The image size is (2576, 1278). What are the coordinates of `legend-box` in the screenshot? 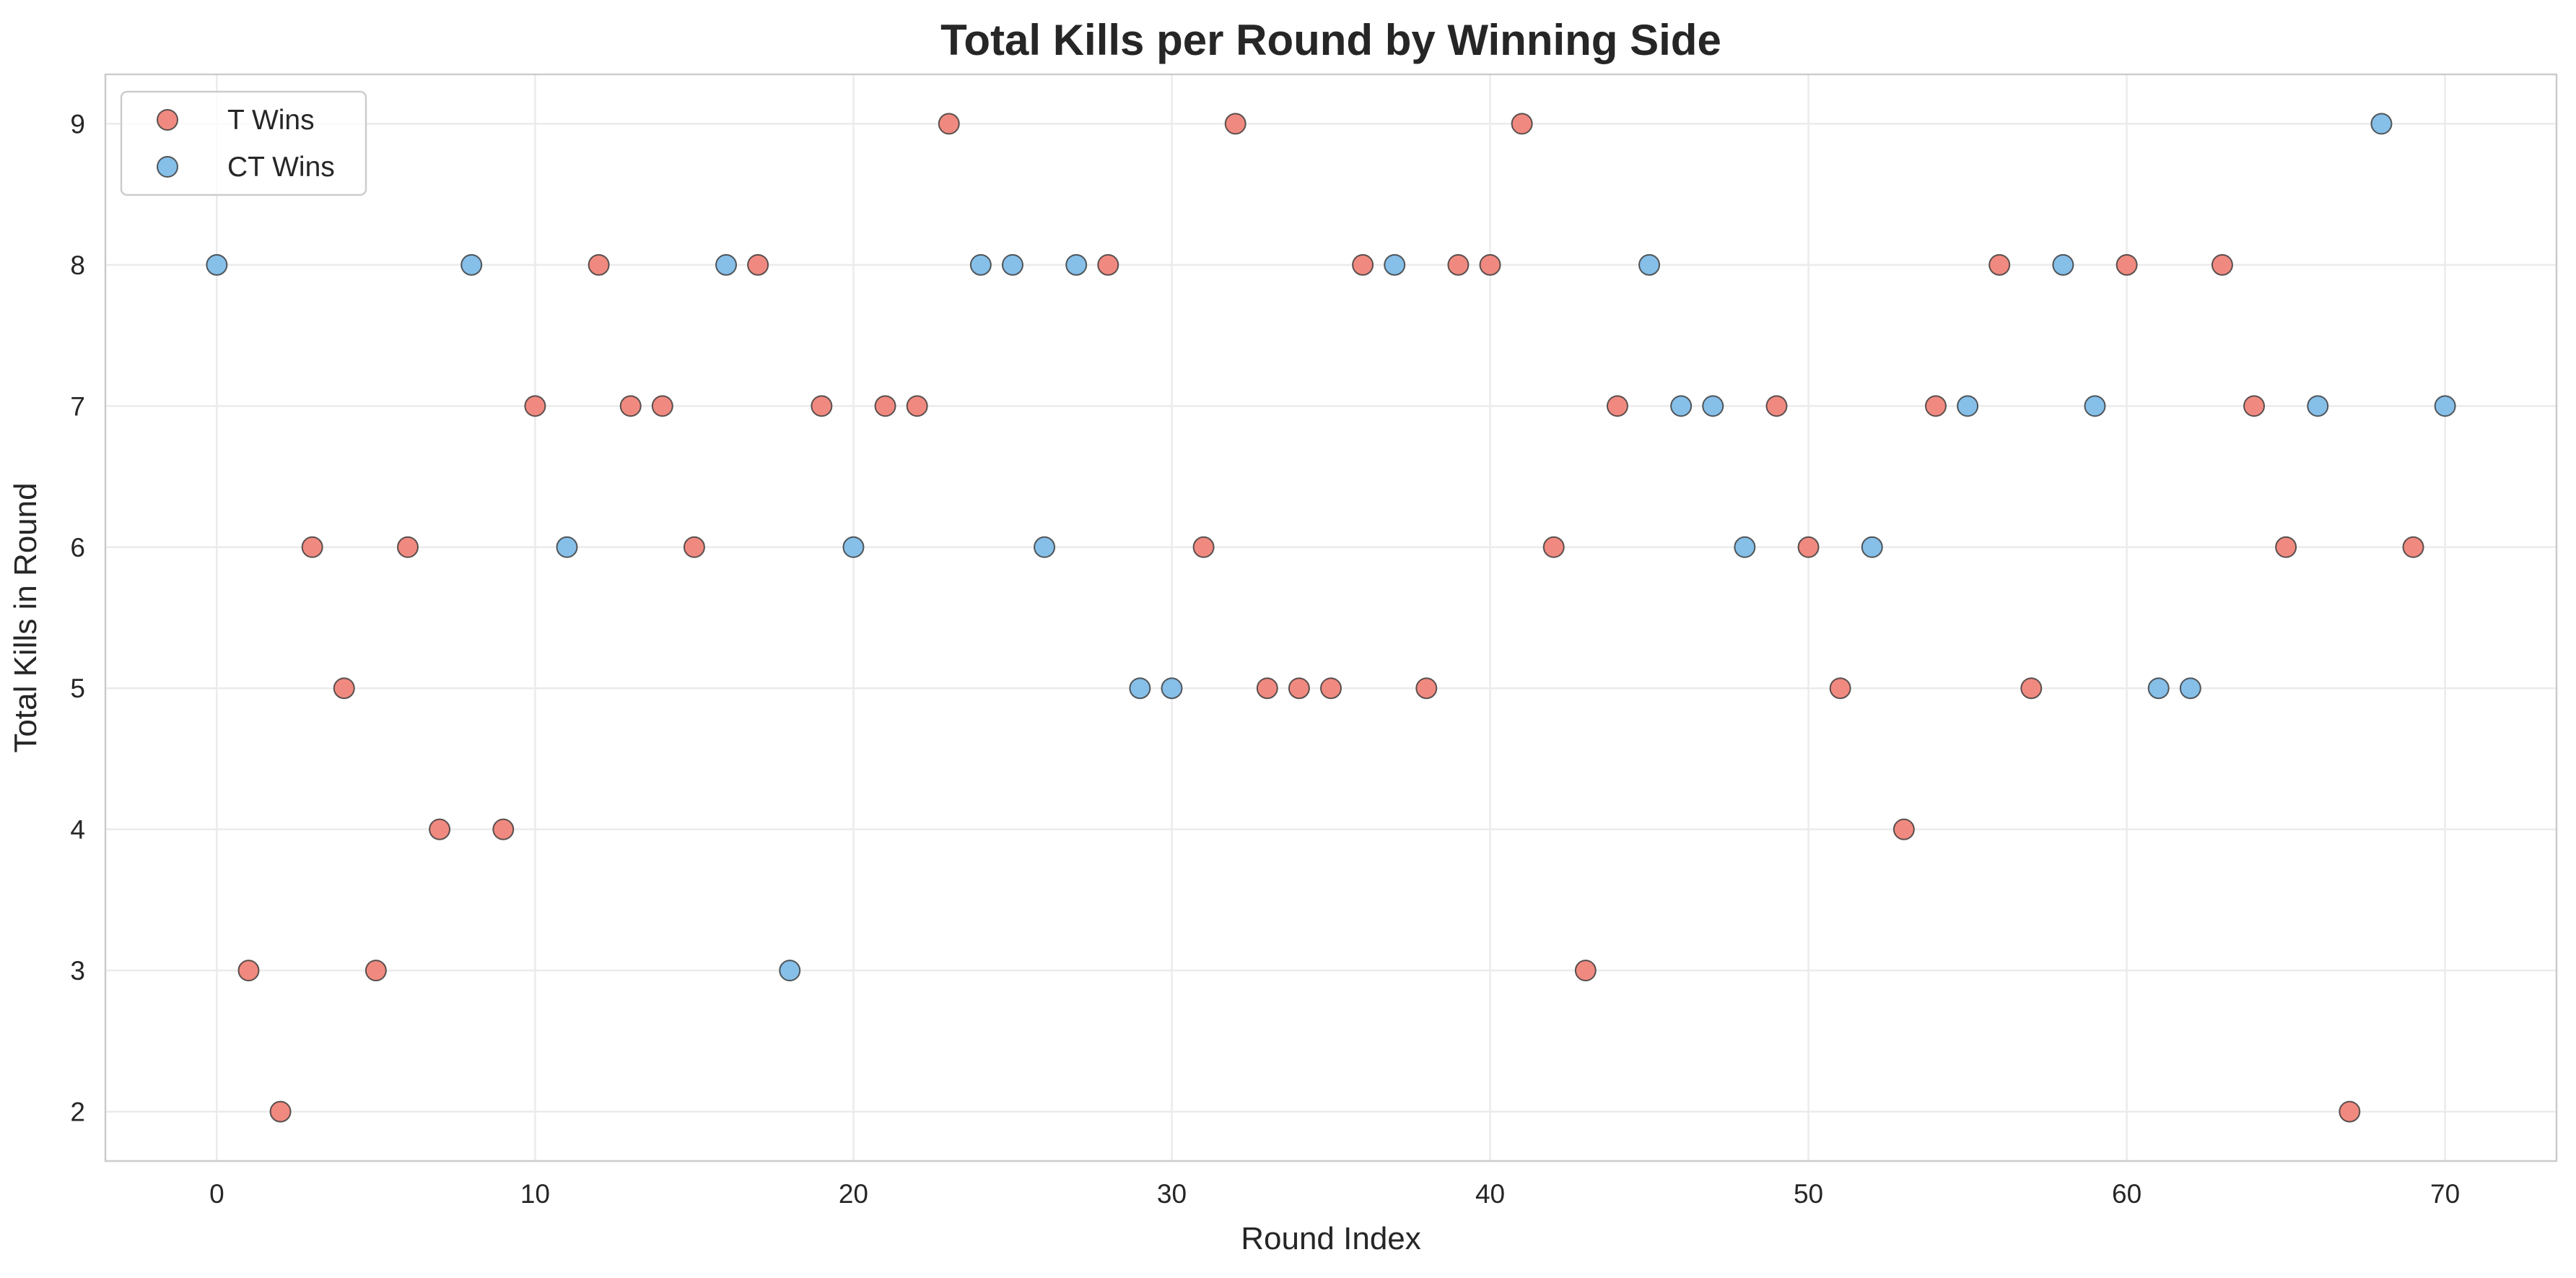 It's located at (243, 143).